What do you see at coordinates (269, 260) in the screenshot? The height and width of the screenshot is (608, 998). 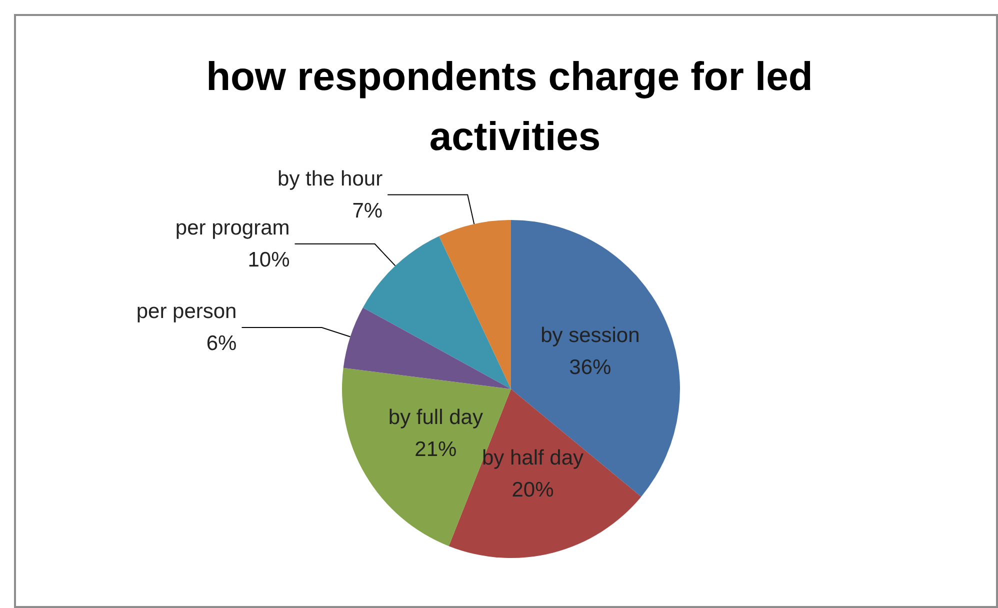 I see `data-label: 10%` at bounding box center [269, 260].